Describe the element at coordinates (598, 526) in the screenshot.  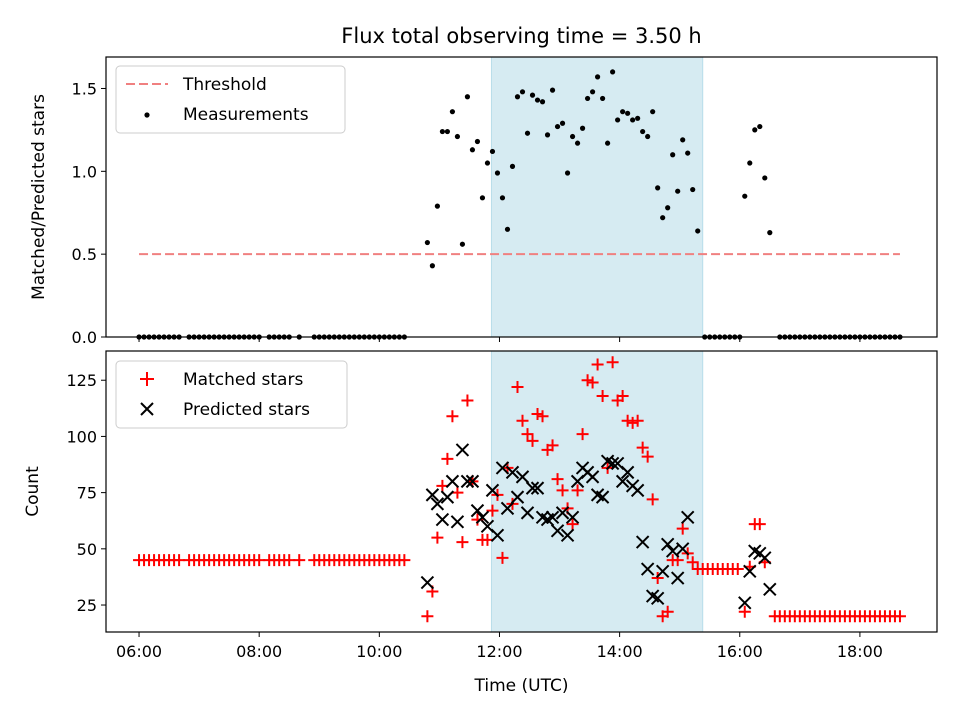
I see `predicted-stars-points` at that location.